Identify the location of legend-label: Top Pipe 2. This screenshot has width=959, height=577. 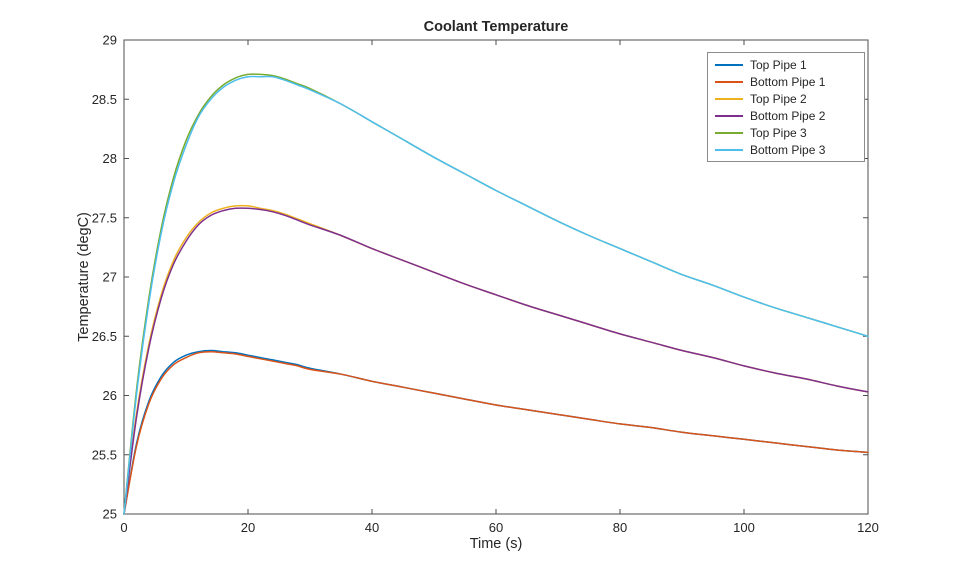
(778, 98).